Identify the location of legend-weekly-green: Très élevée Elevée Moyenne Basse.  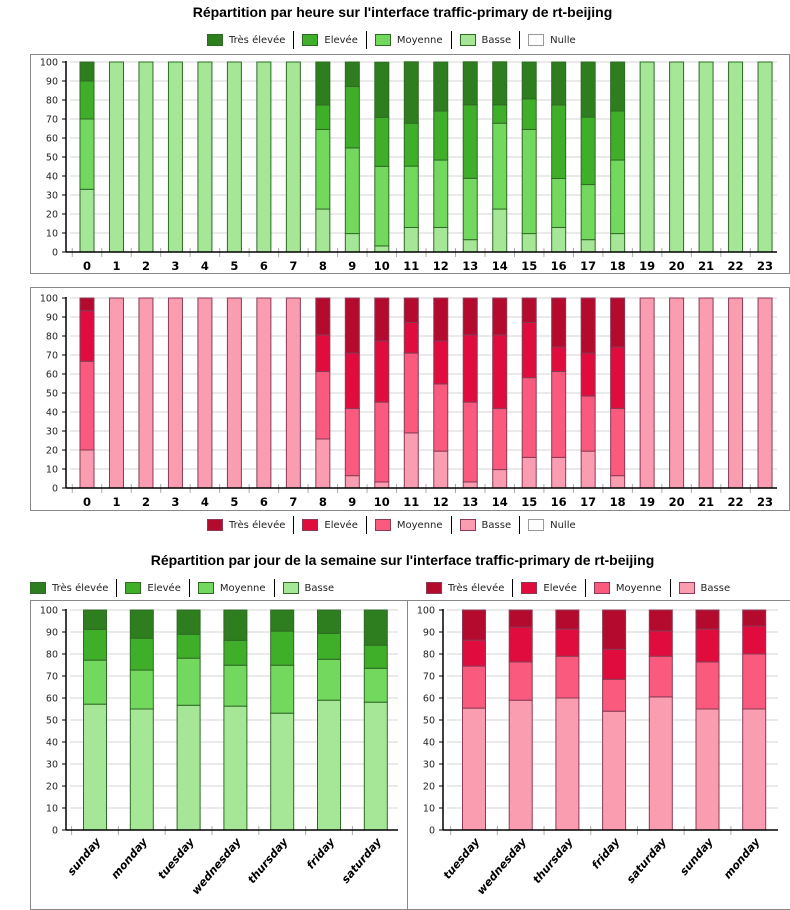
(182, 588).